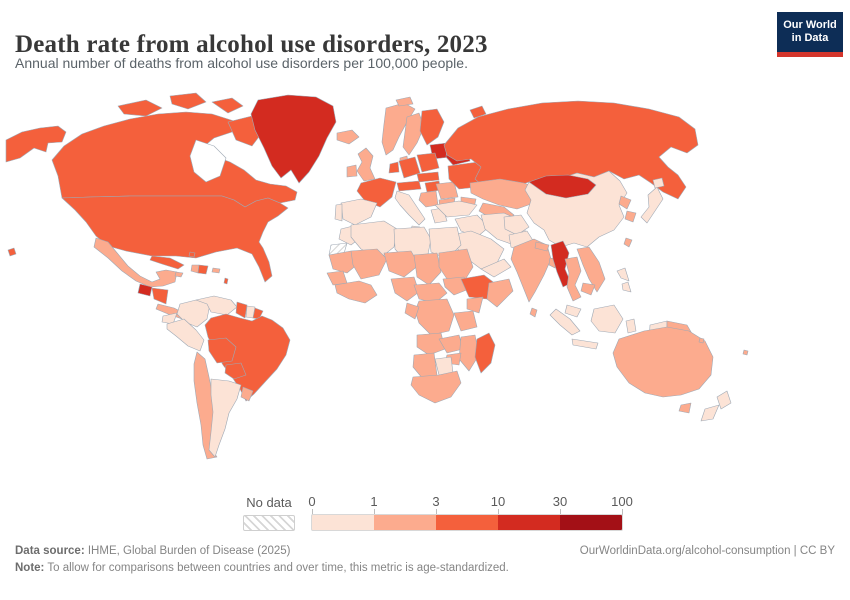  What do you see at coordinates (226, 281) in the screenshot?
I see `country-lesser-antilles` at bounding box center [226, 281].